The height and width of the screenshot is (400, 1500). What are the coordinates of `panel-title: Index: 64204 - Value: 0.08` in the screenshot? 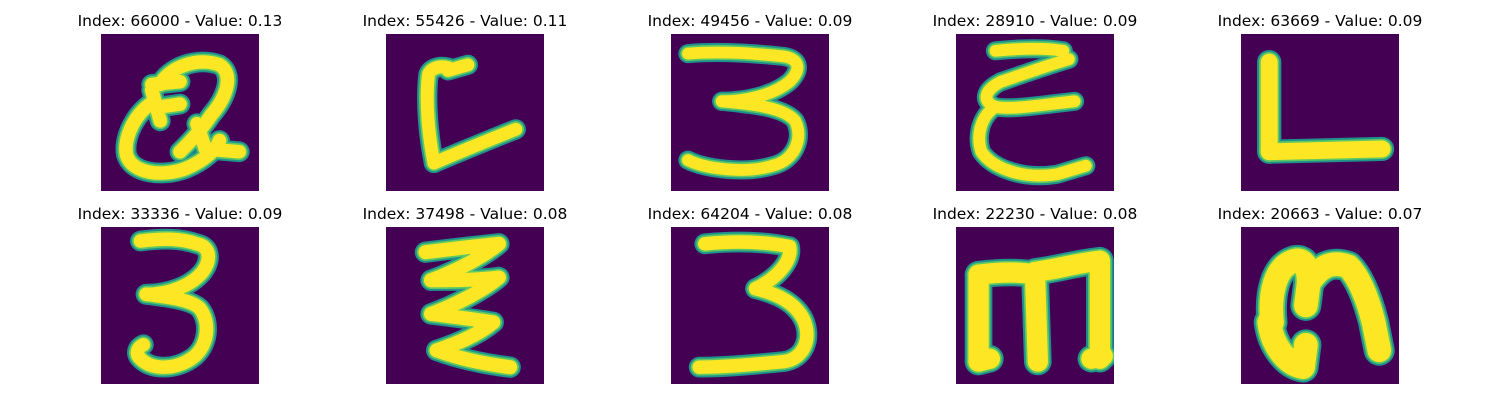 It's located at (750, 214).